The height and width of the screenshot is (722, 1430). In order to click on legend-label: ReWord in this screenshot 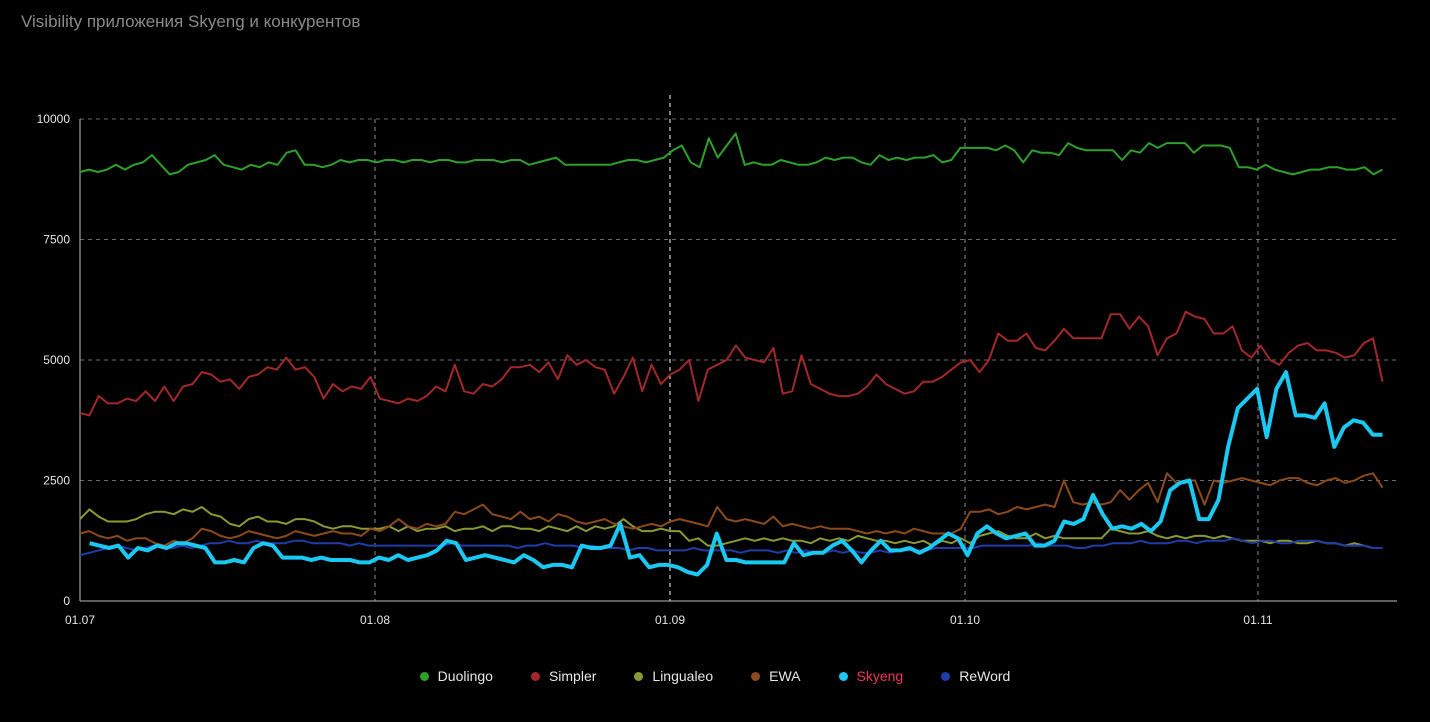, I will do `click(985, 676)`.